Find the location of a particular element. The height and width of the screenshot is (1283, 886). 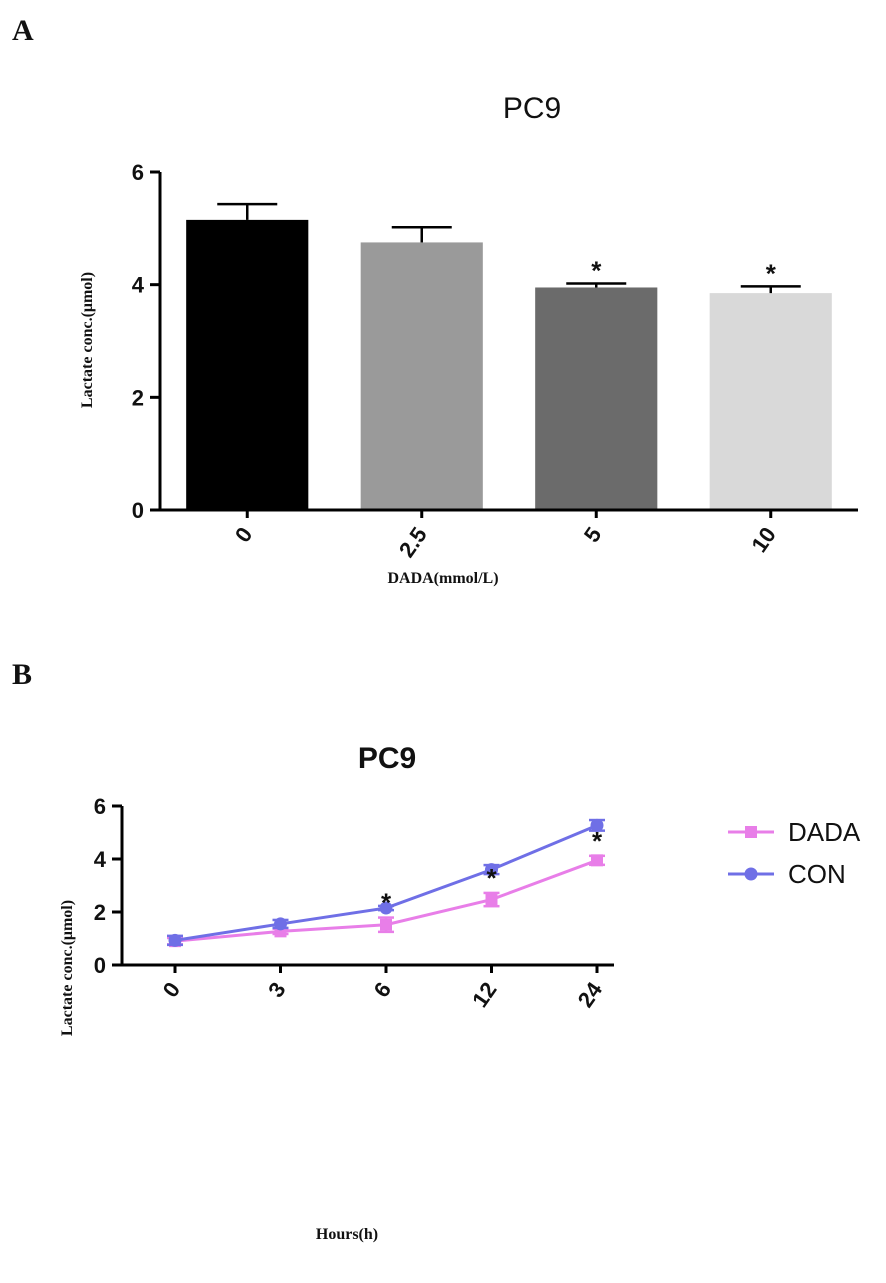

panel-label-a: A is located at coordinates (23, 30).